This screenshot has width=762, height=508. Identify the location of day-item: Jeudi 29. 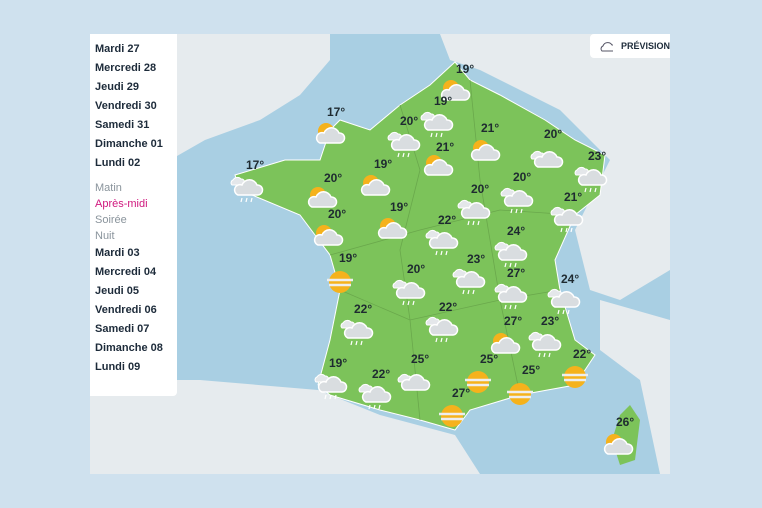
(117, 87).